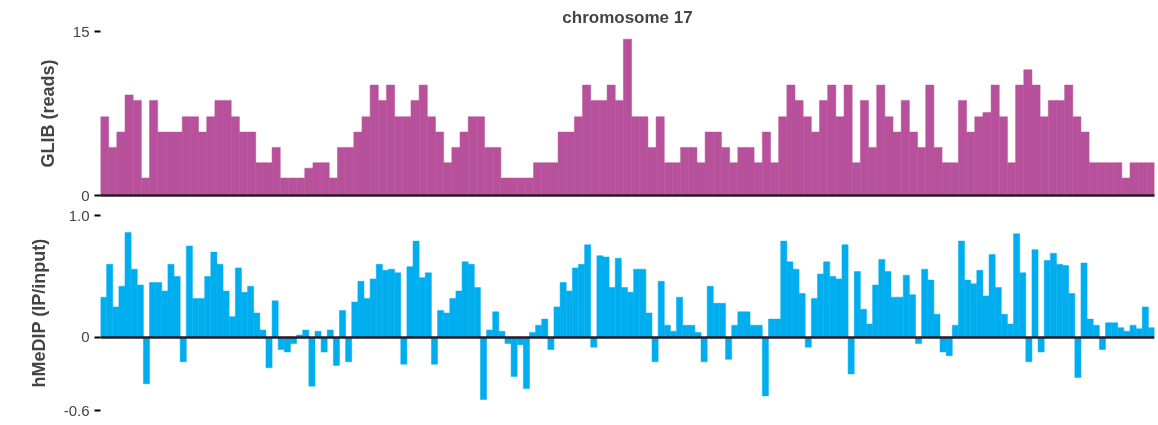 This screenshot has width=1158, height=425. I want to click on y-tick-label: -0.6, so click(76, 410).